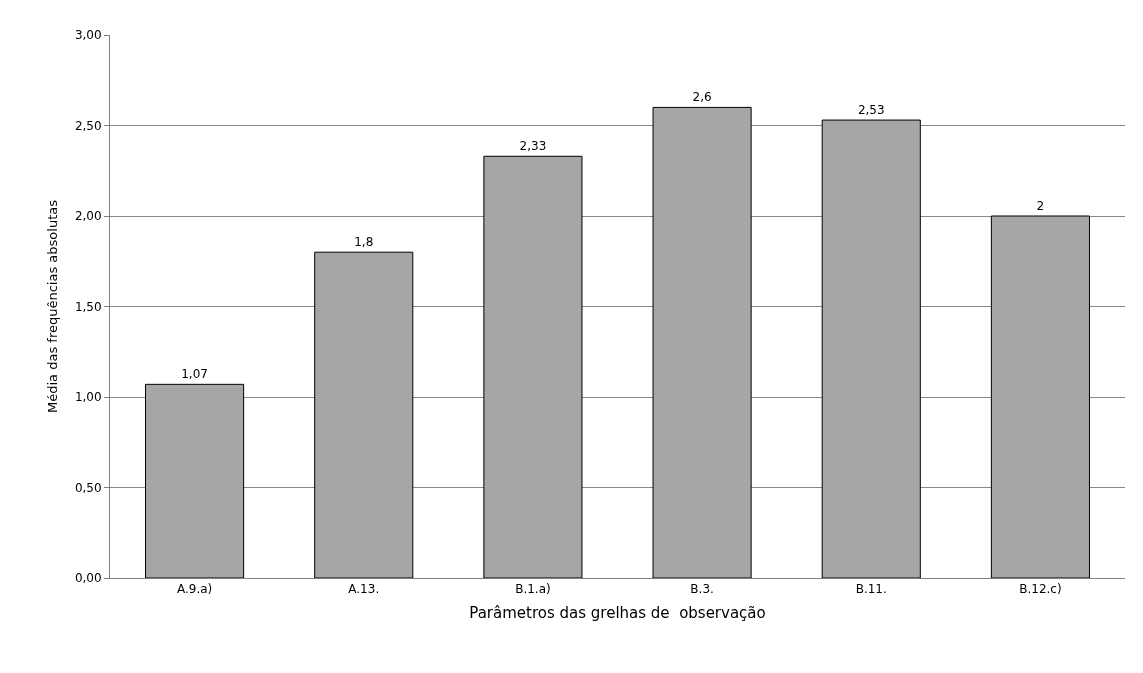 This screenshot has width=1143, height=673. Describe the element at coordinates (1040, 206) in the screenshot. I see `data-label: 2` at that location.